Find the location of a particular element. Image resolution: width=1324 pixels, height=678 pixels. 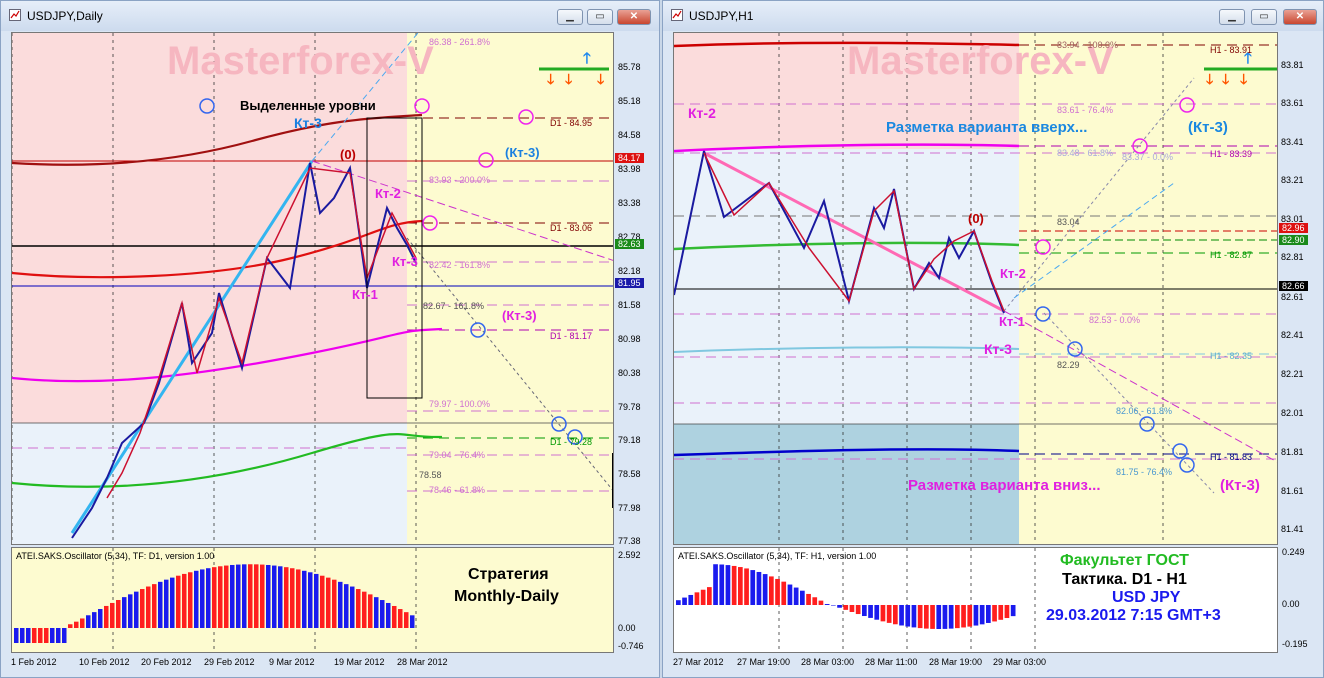

date-tick: 10 Feb 2012 is located at coordinates (104, 662).